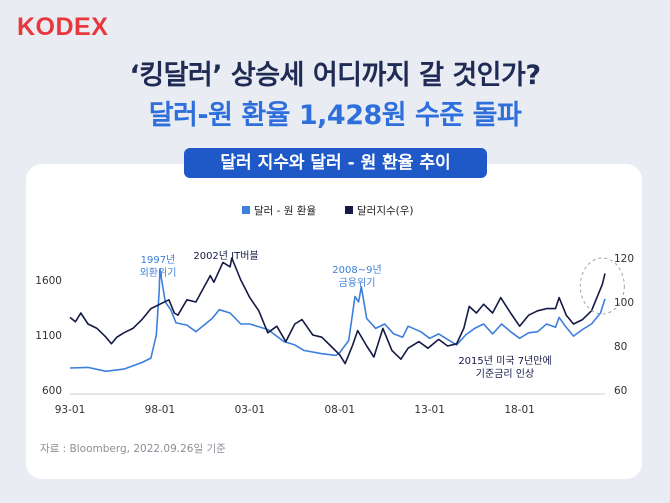 The width and height of the screenshot is (670, 503). Describe the element at coordinates (285, 211) in the screenshot. I see `legend-label-krw: 달러 - 원 환율` at that location.